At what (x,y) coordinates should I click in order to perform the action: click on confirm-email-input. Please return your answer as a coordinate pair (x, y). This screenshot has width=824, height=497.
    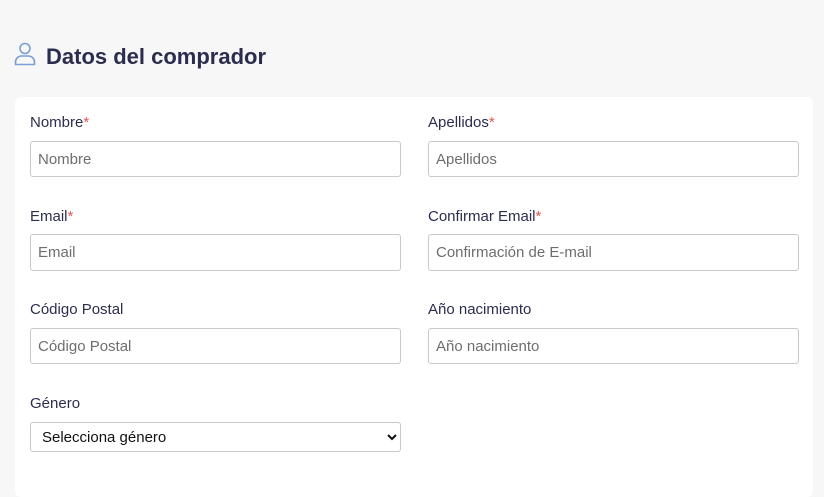
    Looking at the image, I should click on (613, 252).